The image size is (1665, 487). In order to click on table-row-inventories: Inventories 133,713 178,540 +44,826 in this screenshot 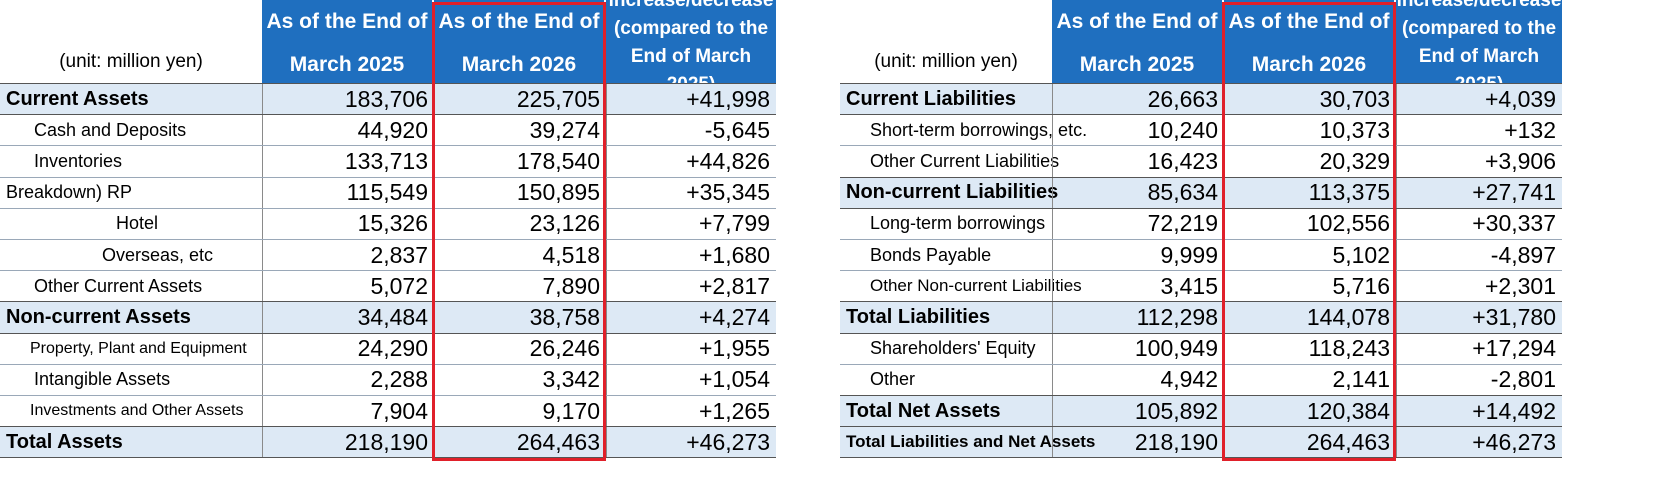, I will do `click(388, 161)`.